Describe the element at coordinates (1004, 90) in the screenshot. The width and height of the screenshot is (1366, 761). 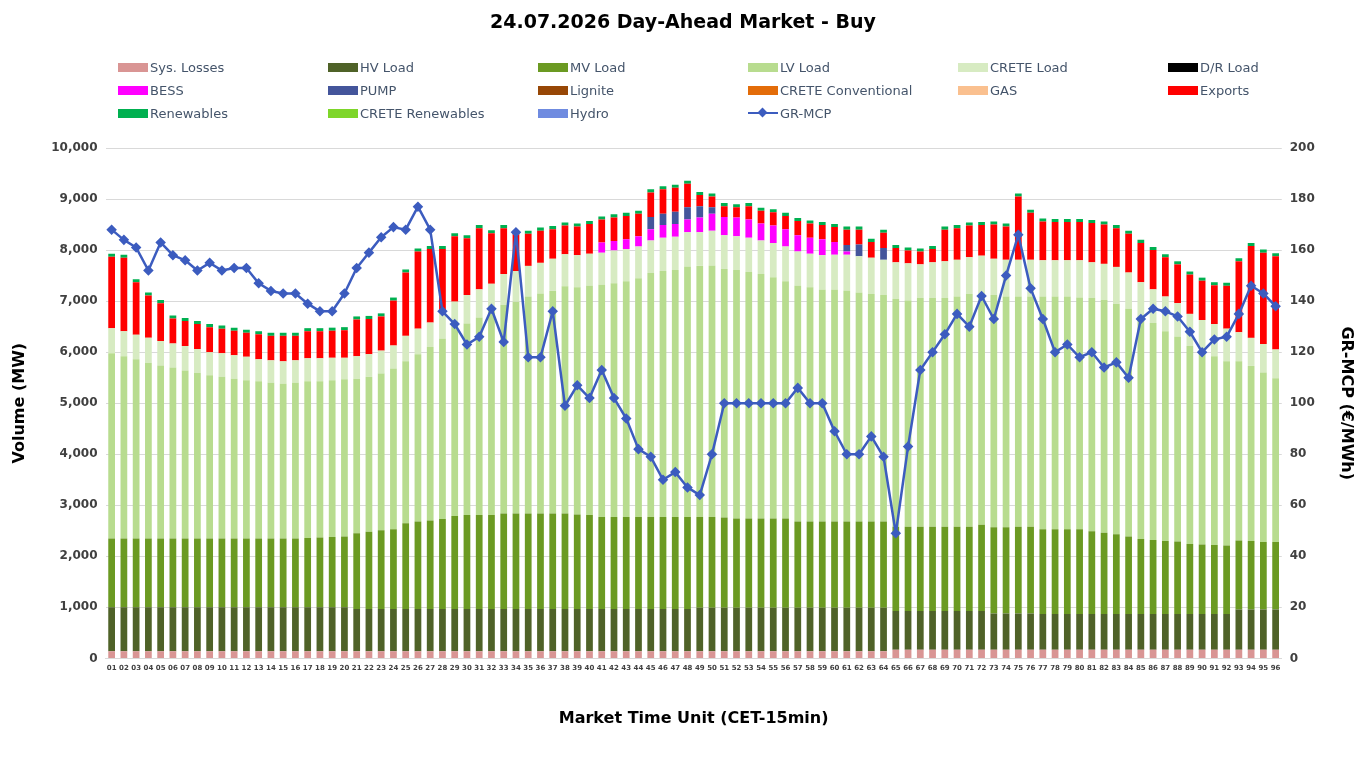
I see `legend-label: GAS` at that location.